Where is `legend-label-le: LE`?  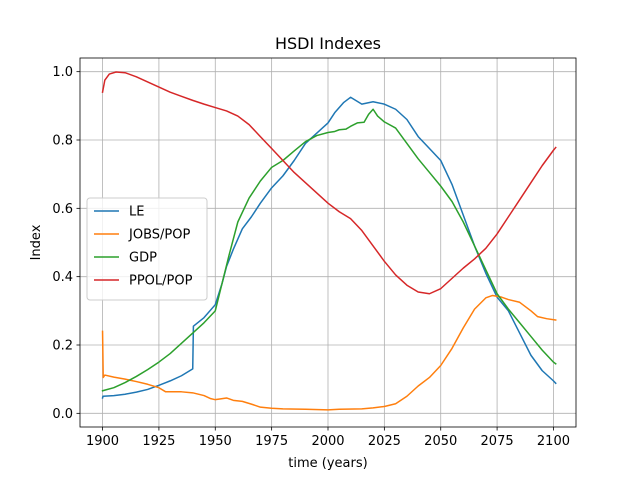 legend-label-le: LE is located at coordinates (136, 212).